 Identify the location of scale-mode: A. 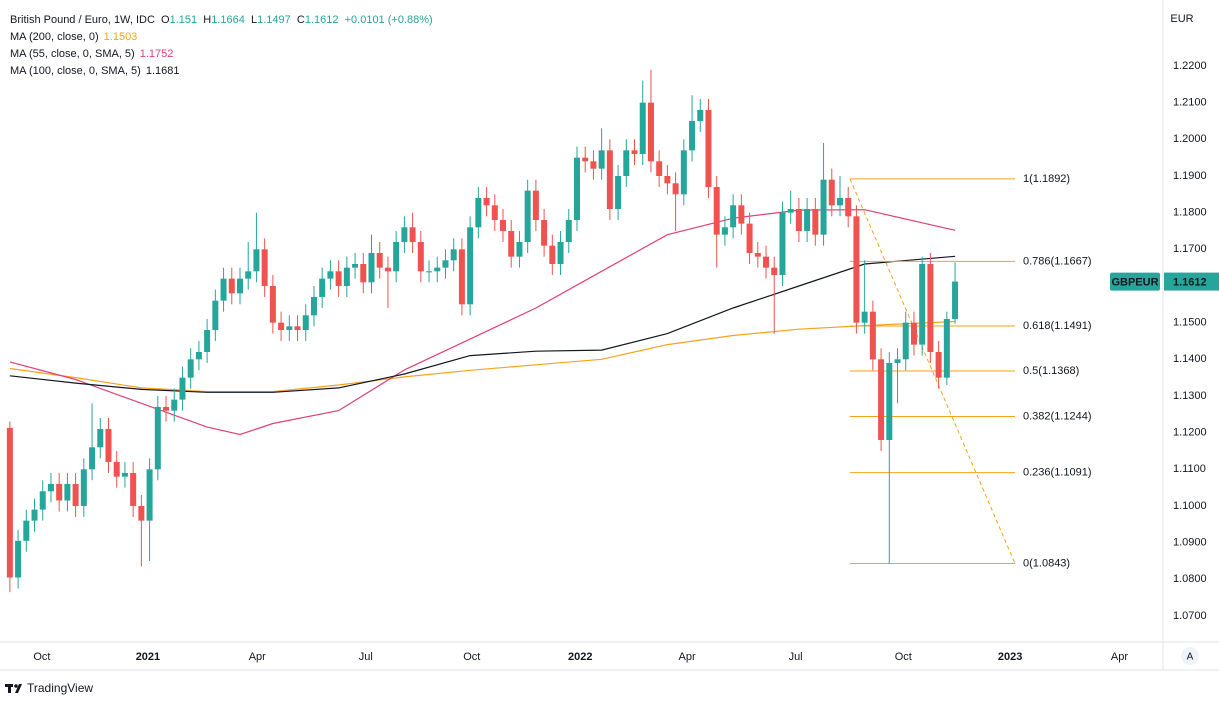
(1190, 657).